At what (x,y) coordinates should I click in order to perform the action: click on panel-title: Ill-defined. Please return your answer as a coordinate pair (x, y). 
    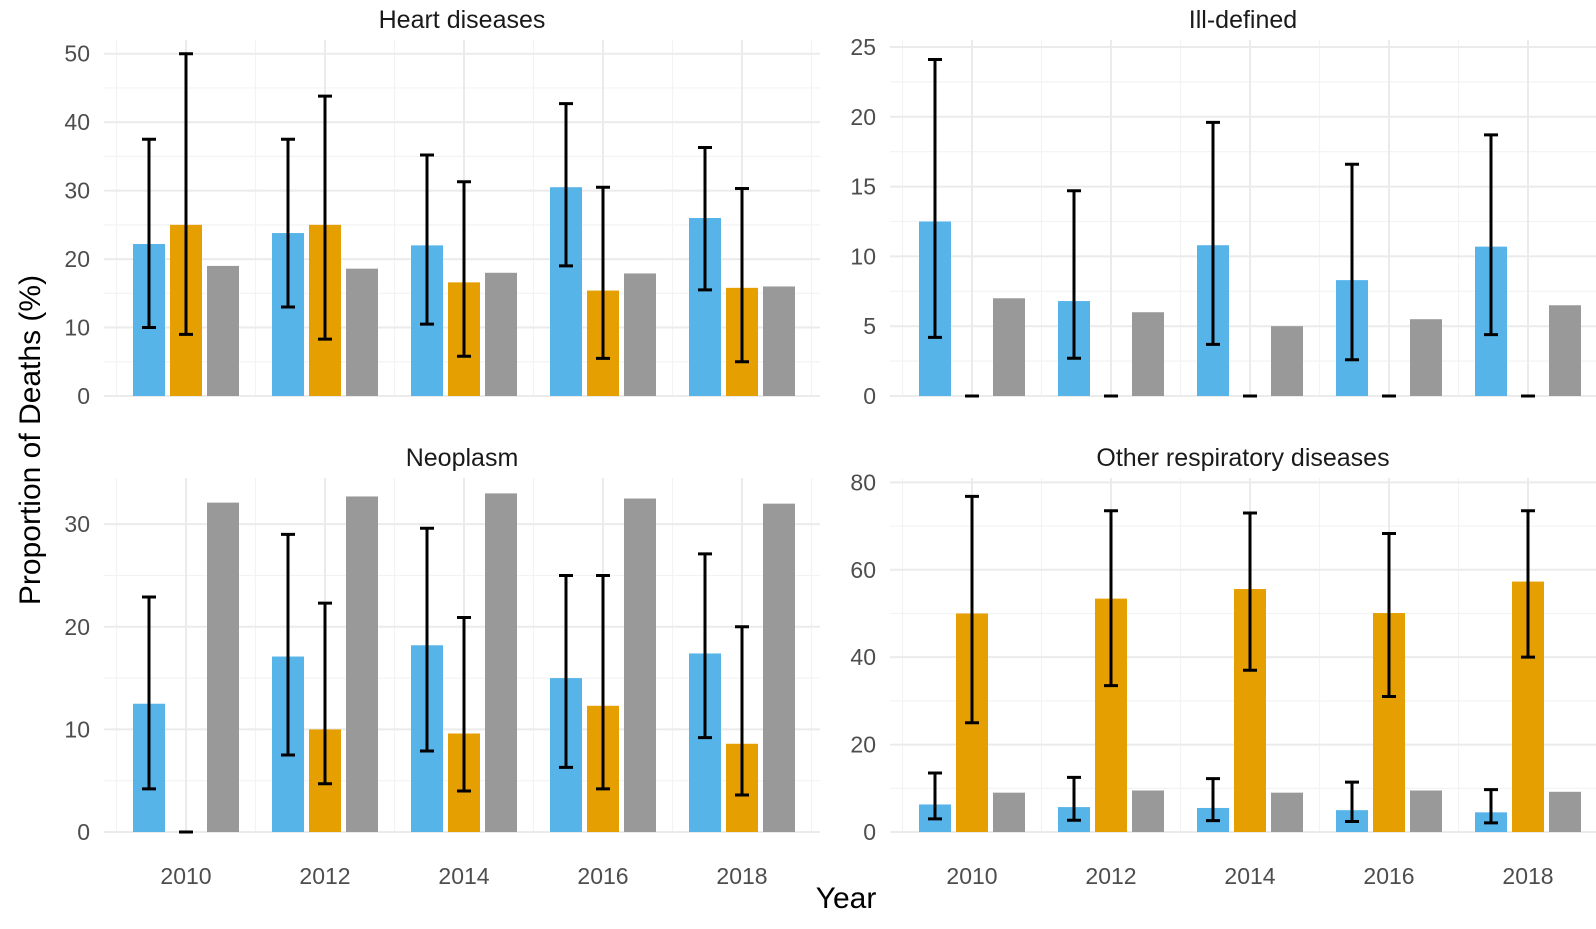
    Looking at the image, I should click on (1243, 20).